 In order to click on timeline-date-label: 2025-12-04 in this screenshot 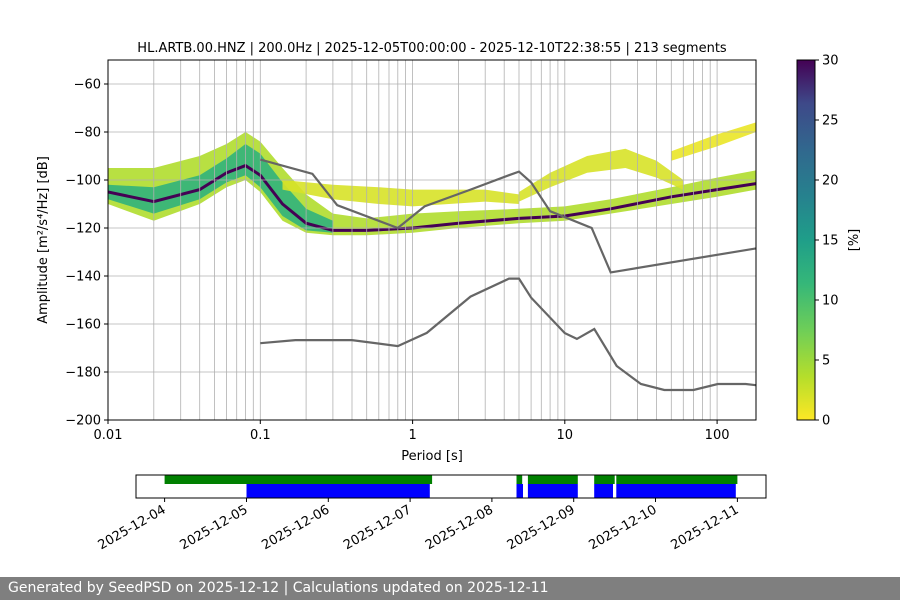, I will do `click(132, 527)`.